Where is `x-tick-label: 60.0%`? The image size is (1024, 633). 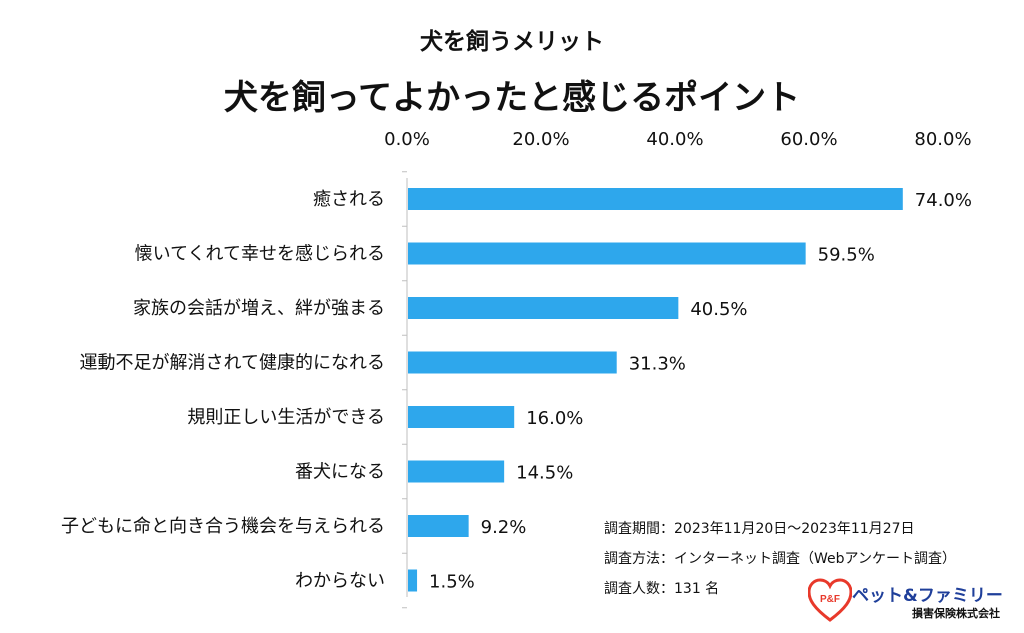
x-tick-label: 60.0% is located at coordinates (808, 139).